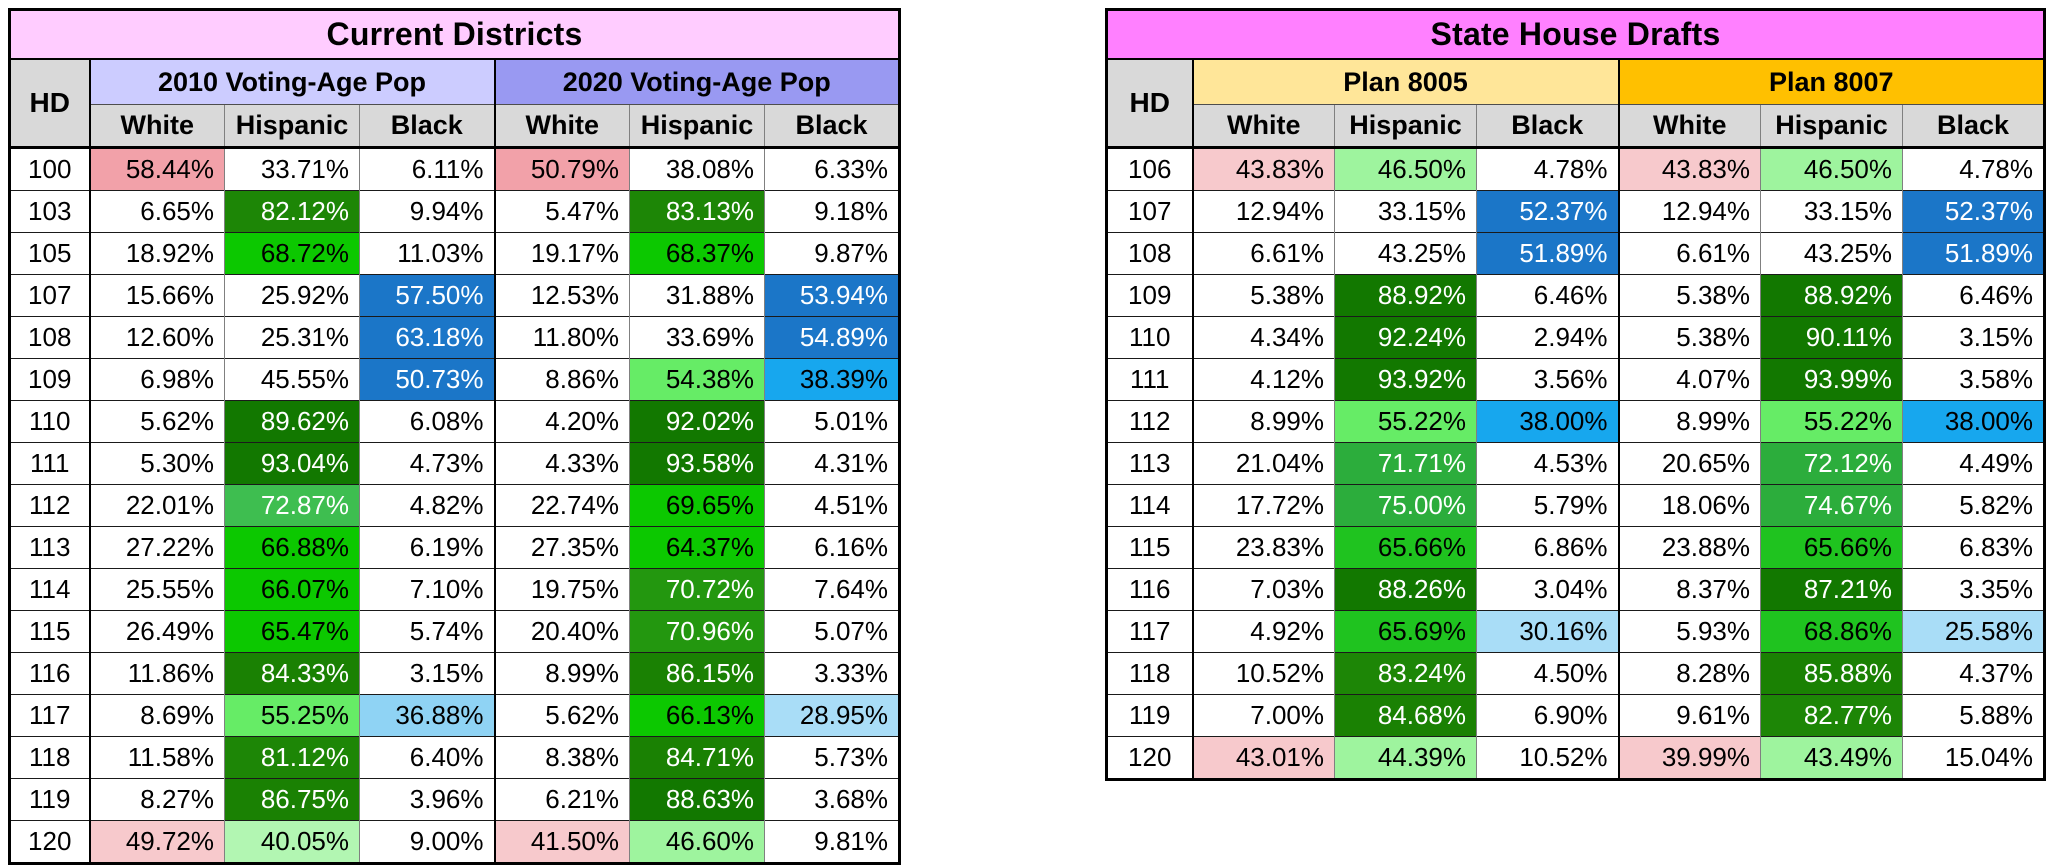 This screenshot has height=865, width=2048. I want to click on group-header-2010-vap: 2010 Voting-Age Pop, so click(291, 82).